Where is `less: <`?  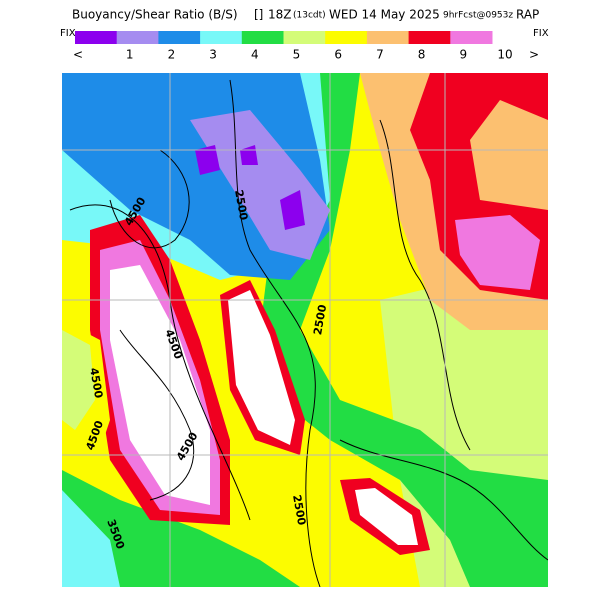
less: < is located at coordinates (78, 55).